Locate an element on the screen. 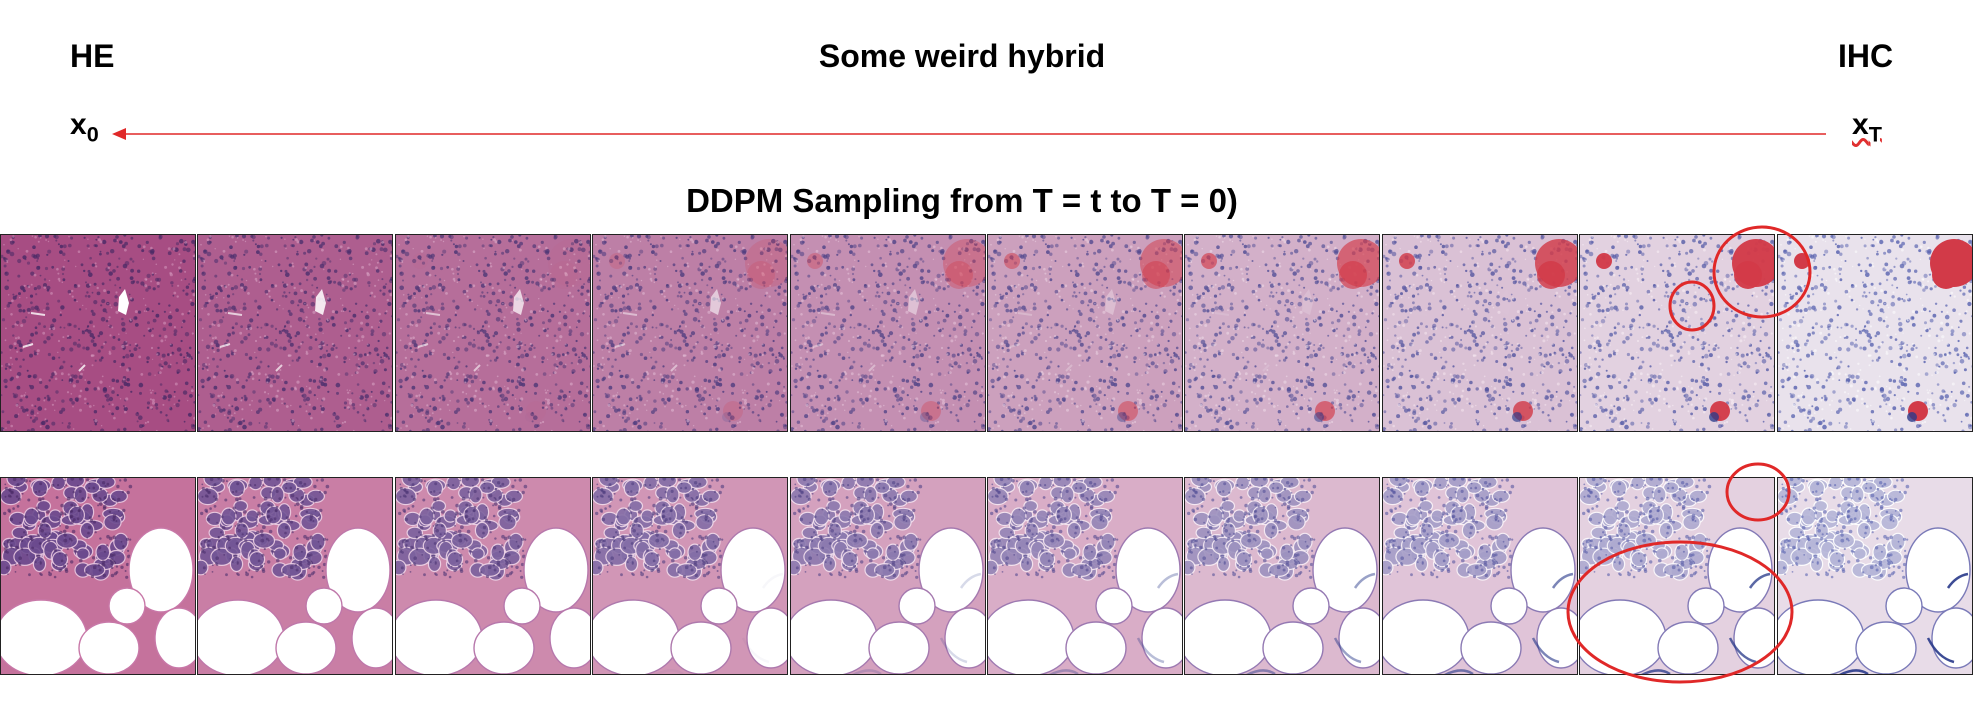  x0-main: x is located at coordinates (78, 124).